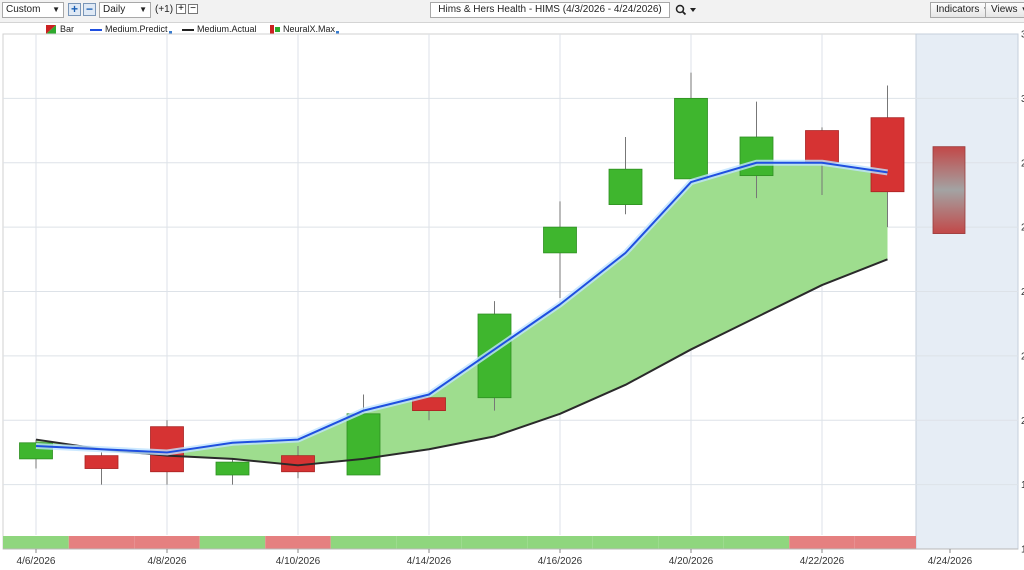 The height and width of the screenshot is (570, 1024). What do you see at coordinates (51, 30) in the screenshot?
I see `bar-legend-icon` at bounding box center [51, 30].